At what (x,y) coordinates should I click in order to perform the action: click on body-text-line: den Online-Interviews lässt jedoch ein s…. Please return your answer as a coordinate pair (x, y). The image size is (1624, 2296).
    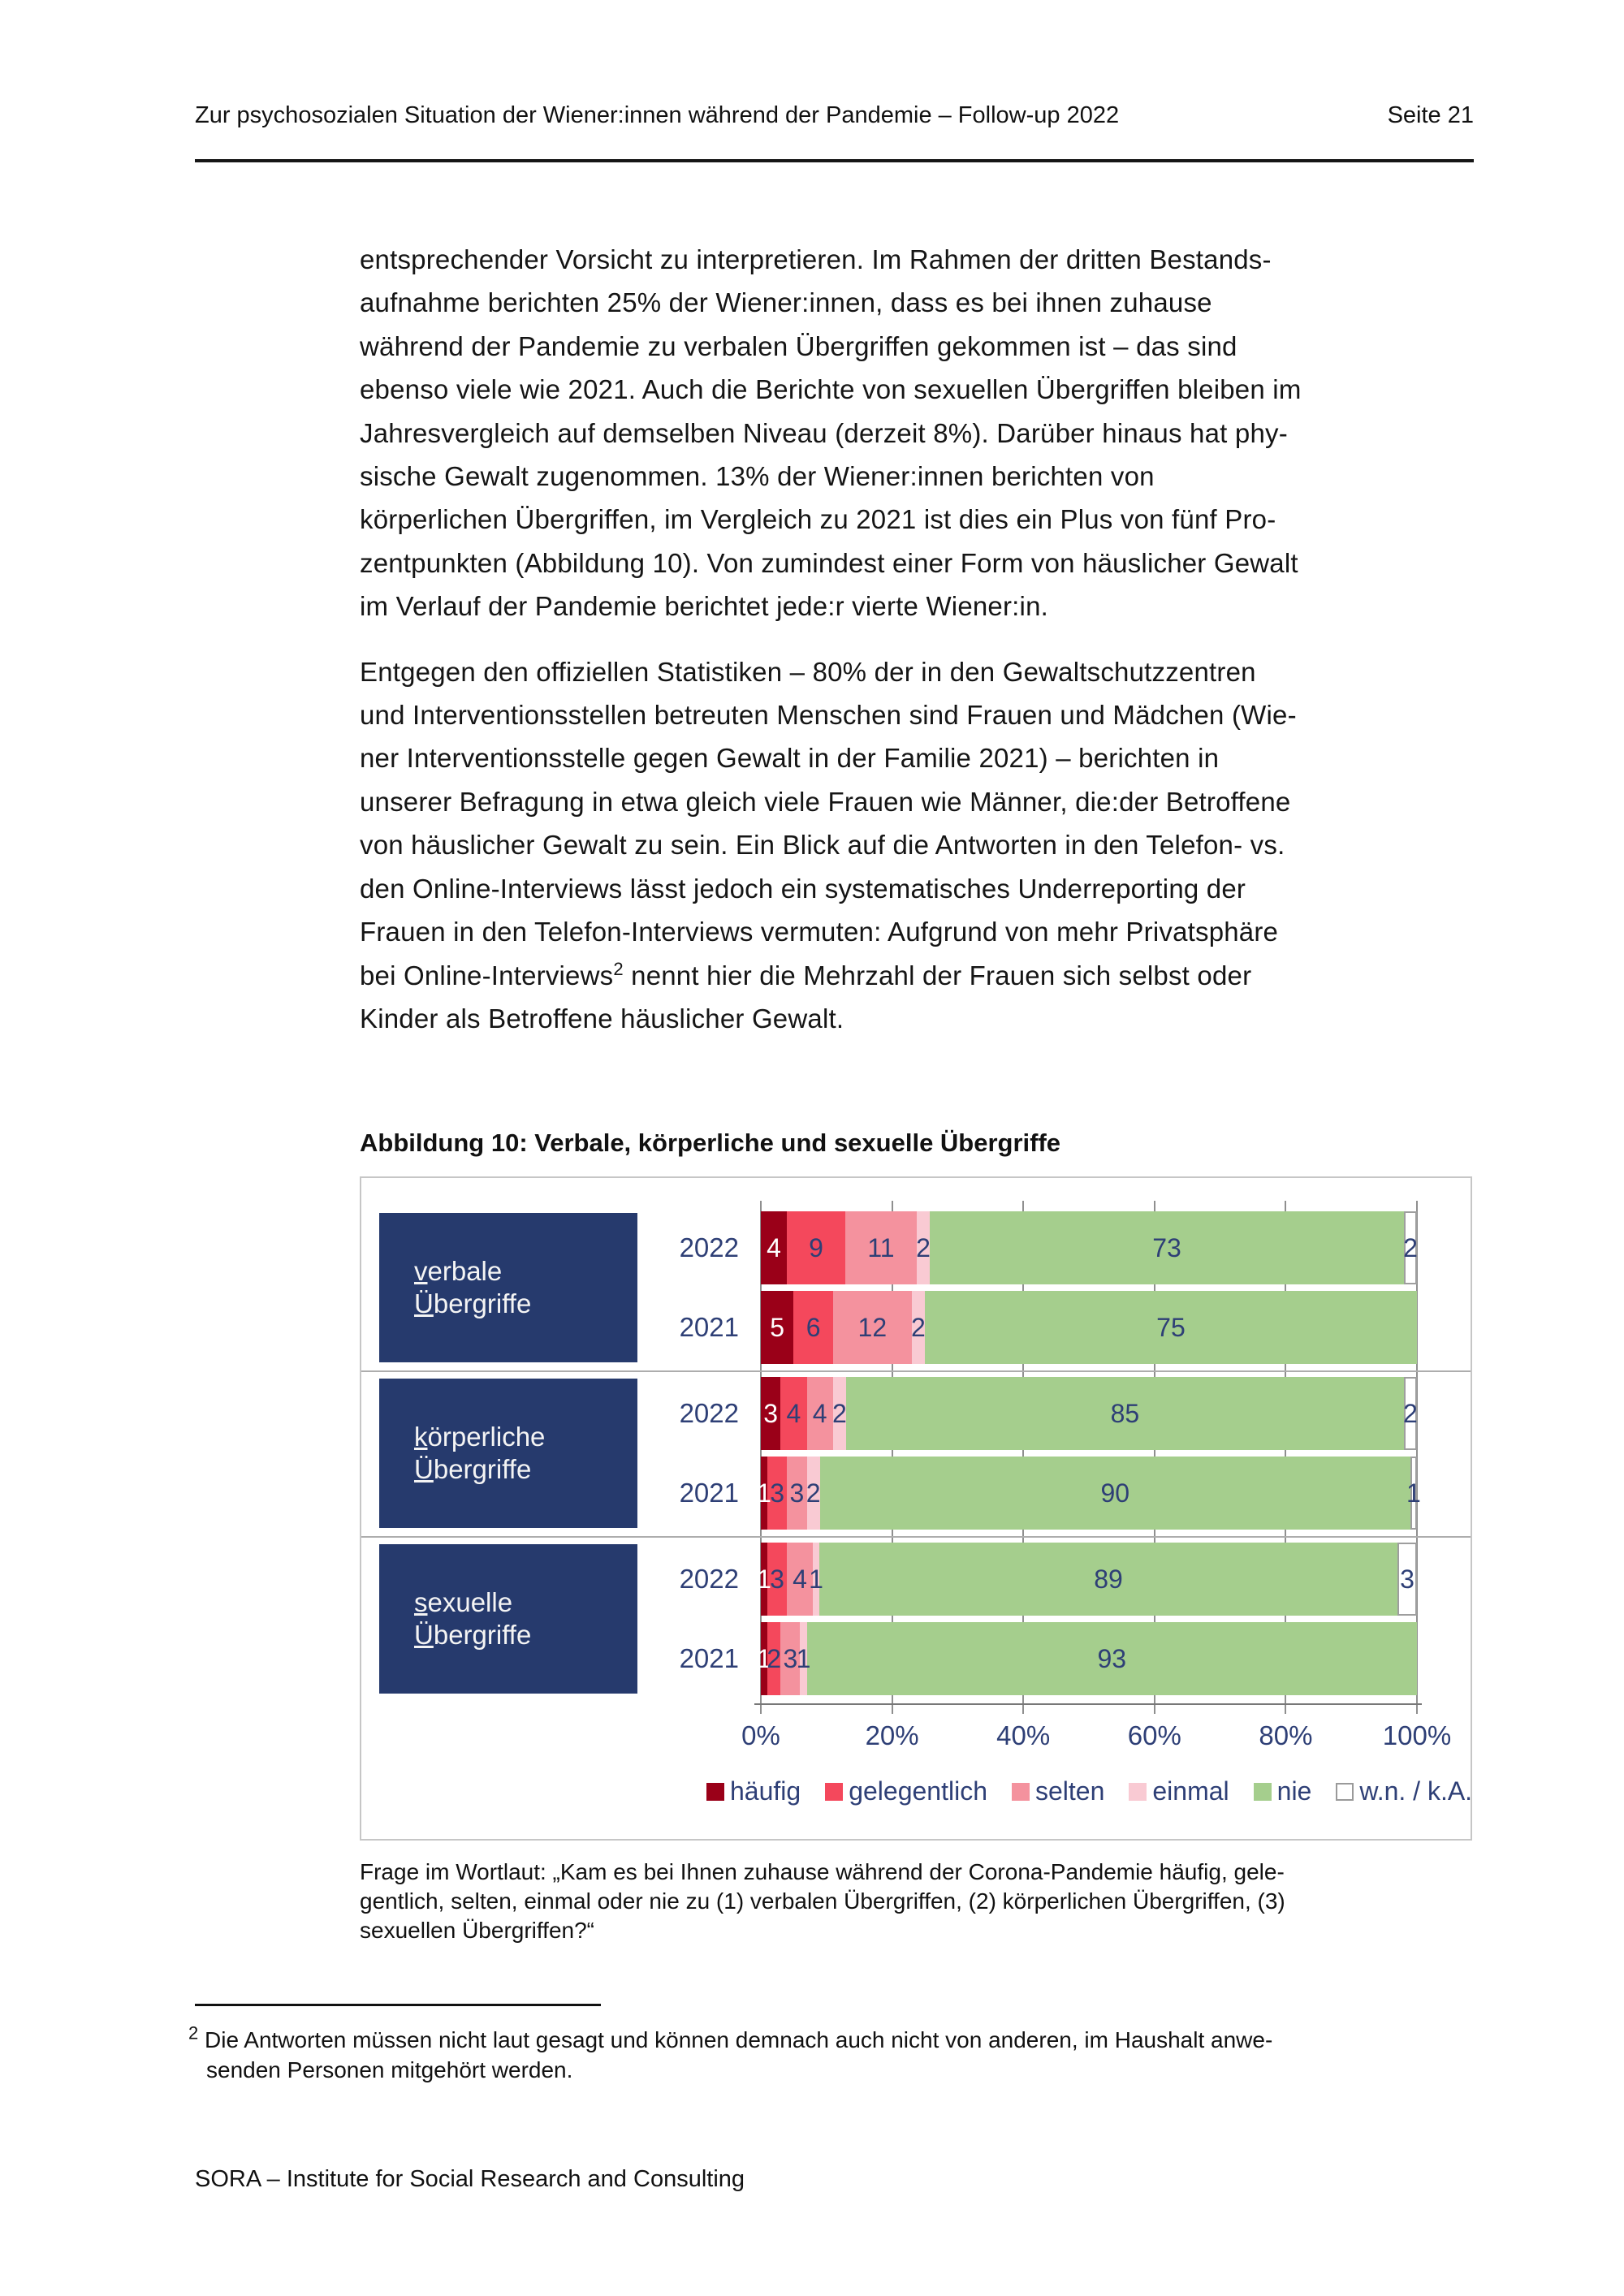
    Looking at the image, I should click on (803, 888).